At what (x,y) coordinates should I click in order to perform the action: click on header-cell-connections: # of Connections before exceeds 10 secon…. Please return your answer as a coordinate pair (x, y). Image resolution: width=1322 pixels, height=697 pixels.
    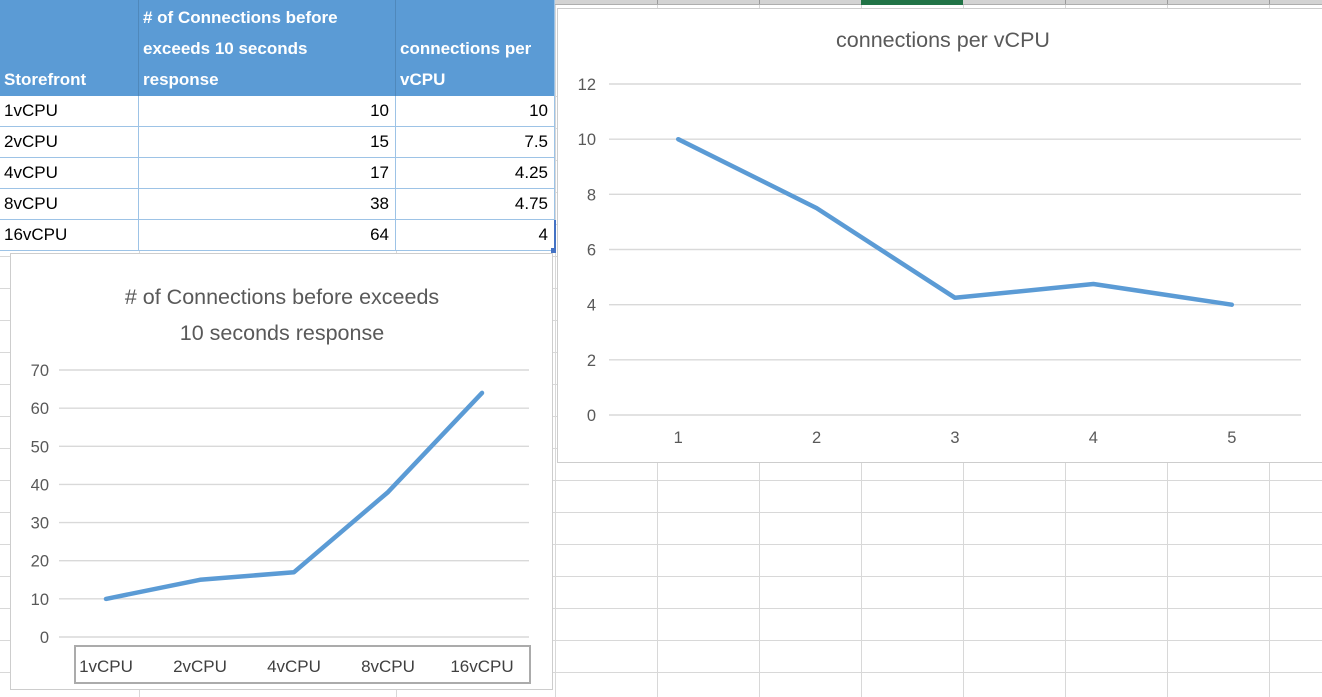
    Looking at the image, I should click on (267, 48).